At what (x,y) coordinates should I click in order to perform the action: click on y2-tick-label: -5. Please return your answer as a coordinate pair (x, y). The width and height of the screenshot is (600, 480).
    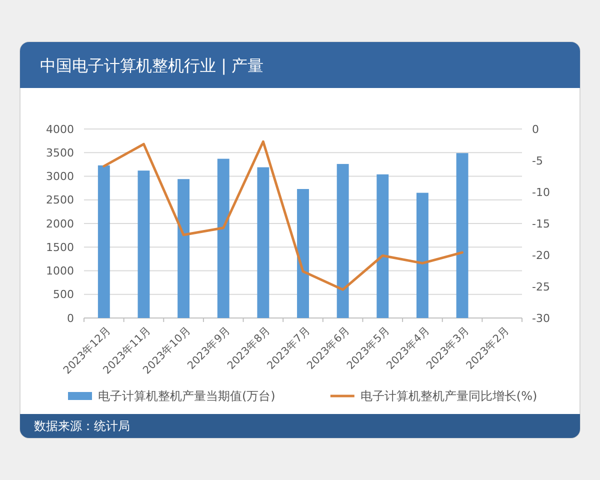
    Looking at the image, I should click on (537, 161).